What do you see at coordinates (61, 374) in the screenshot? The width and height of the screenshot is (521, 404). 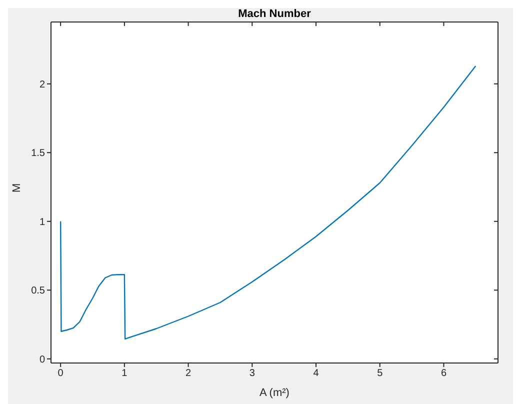 I see `x-tick-label: 0` at bounding box center [61, 374].